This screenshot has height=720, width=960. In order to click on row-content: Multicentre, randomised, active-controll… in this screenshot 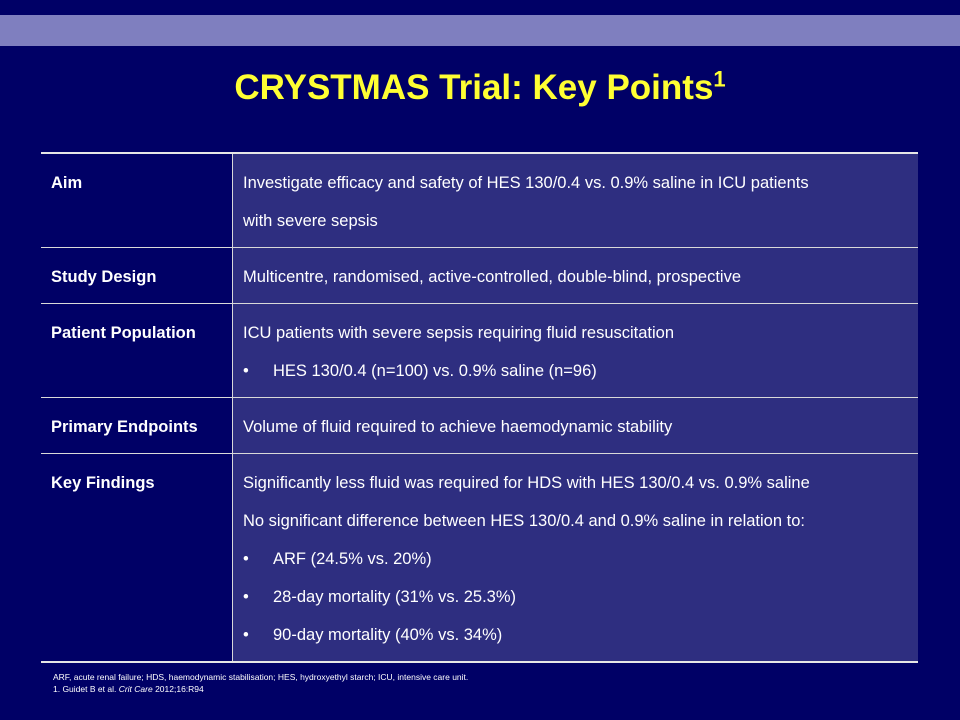, I will do `click(575, 275)`.